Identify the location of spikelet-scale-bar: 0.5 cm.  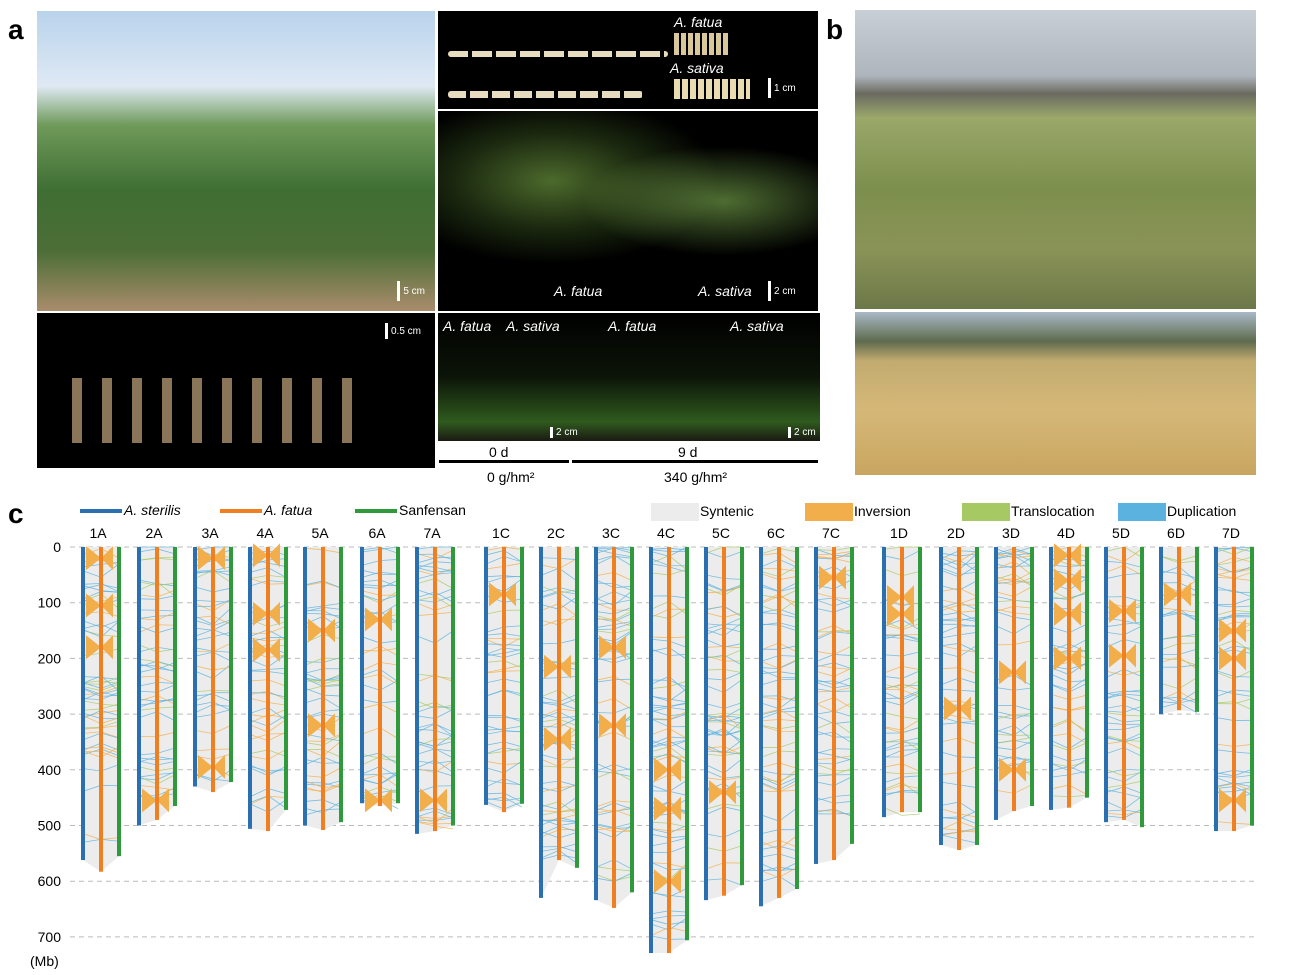
(403, 331).